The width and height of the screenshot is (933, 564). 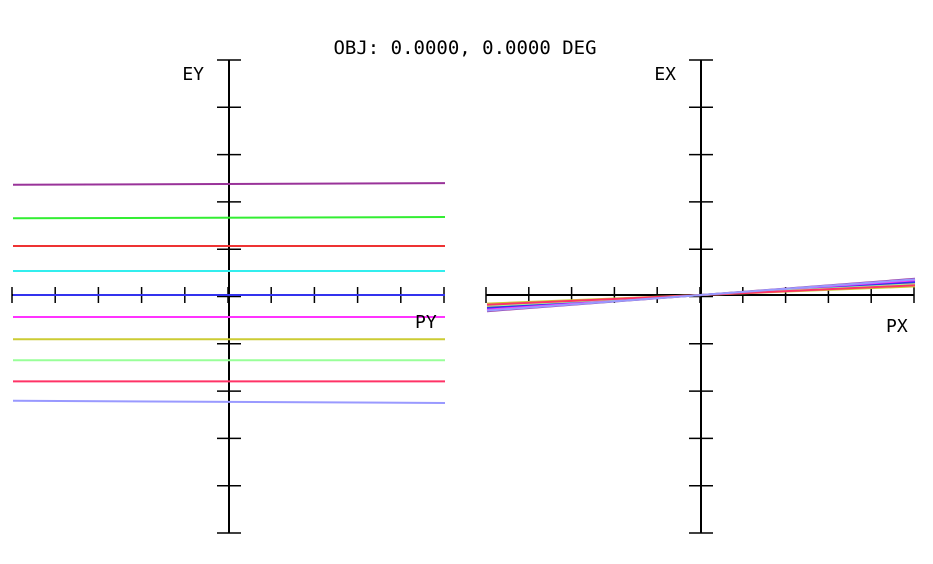 What do you see at coordinates (897, 326) in the screenshot?
I see `px-axis-label: PX` at bounding box center [897, 326].